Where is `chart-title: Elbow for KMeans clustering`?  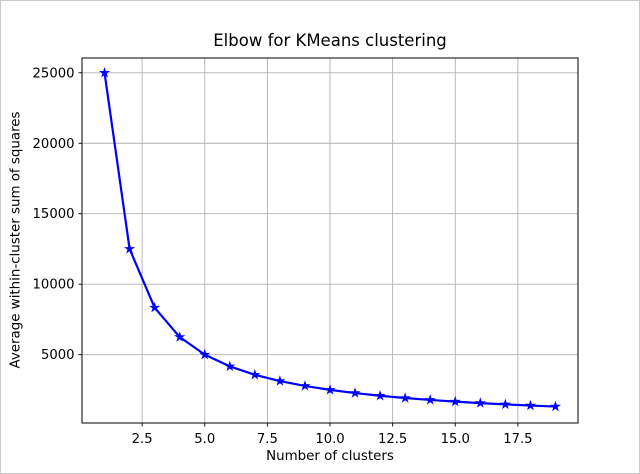
chart-title: Elbow for KMeans clustering is located at coordinates (330, 40).